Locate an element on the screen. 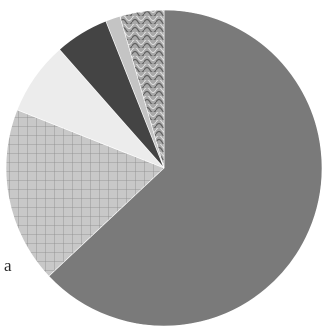 The height and width of the screenshot is (329, 324). edge-label-text: a is located at coordinates (8, 265).